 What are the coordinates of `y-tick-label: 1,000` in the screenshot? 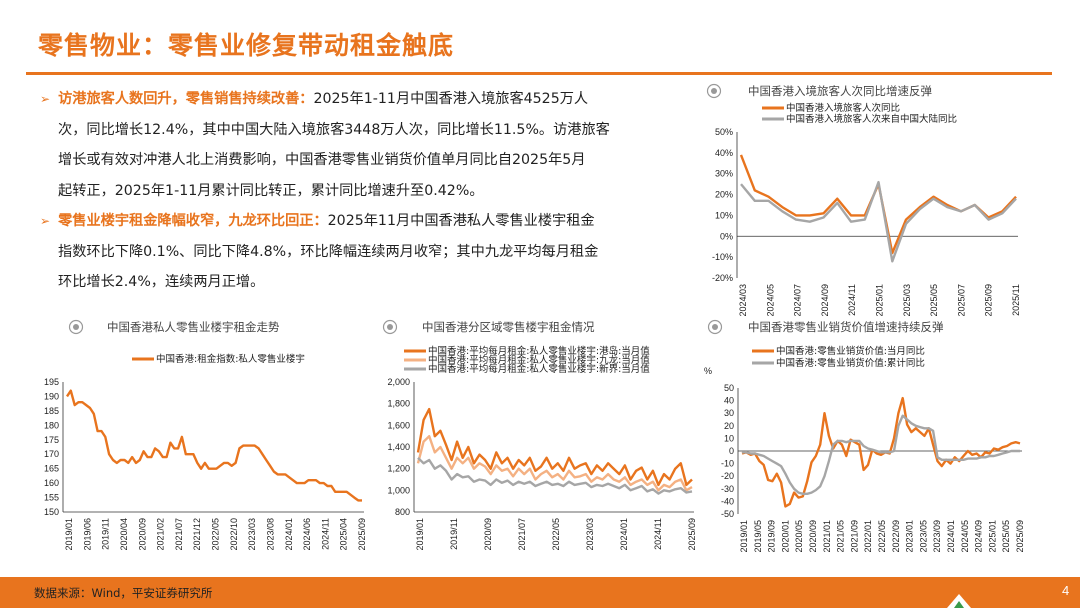 It's located at (398, 490).